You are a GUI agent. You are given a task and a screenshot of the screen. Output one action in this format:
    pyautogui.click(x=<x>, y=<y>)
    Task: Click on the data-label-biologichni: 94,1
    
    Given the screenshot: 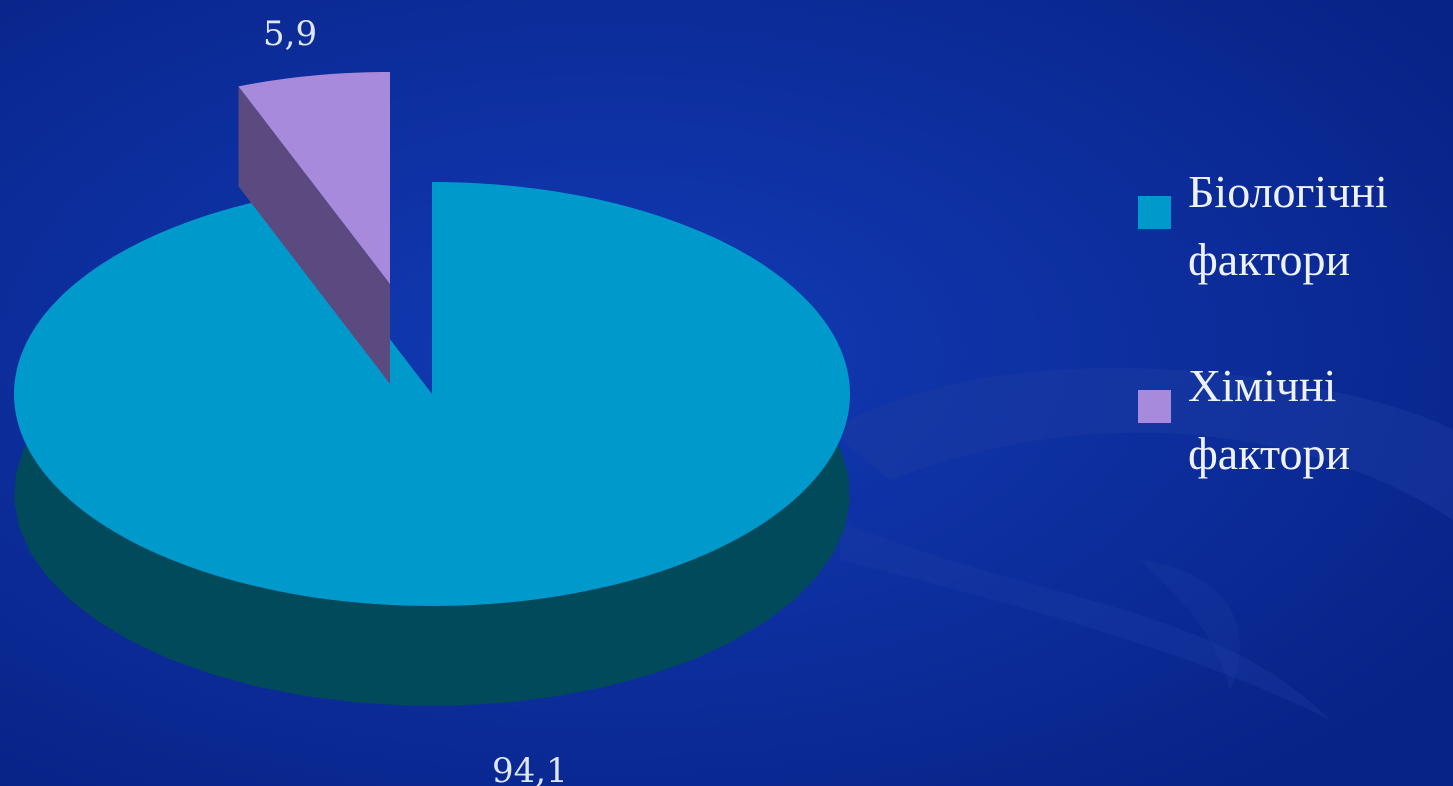 What is the action you would take?
    pyautogui.click(x=530, y=768)
    